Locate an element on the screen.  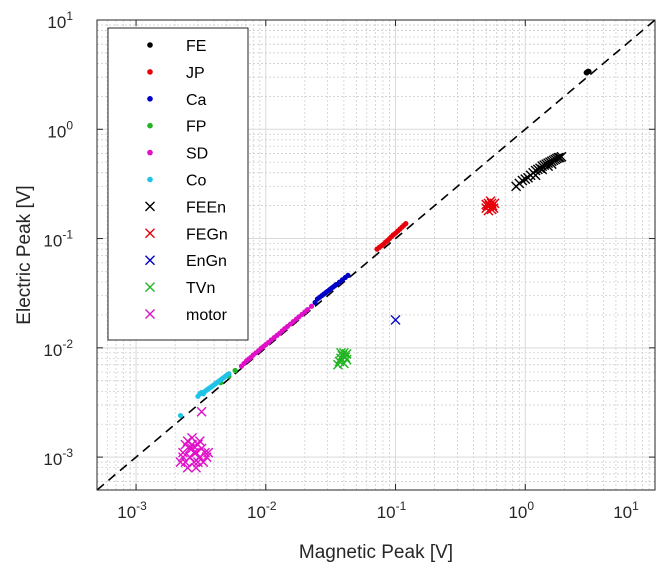
x-tick-label: 10⁻³ is located at coordinates (132, 510).